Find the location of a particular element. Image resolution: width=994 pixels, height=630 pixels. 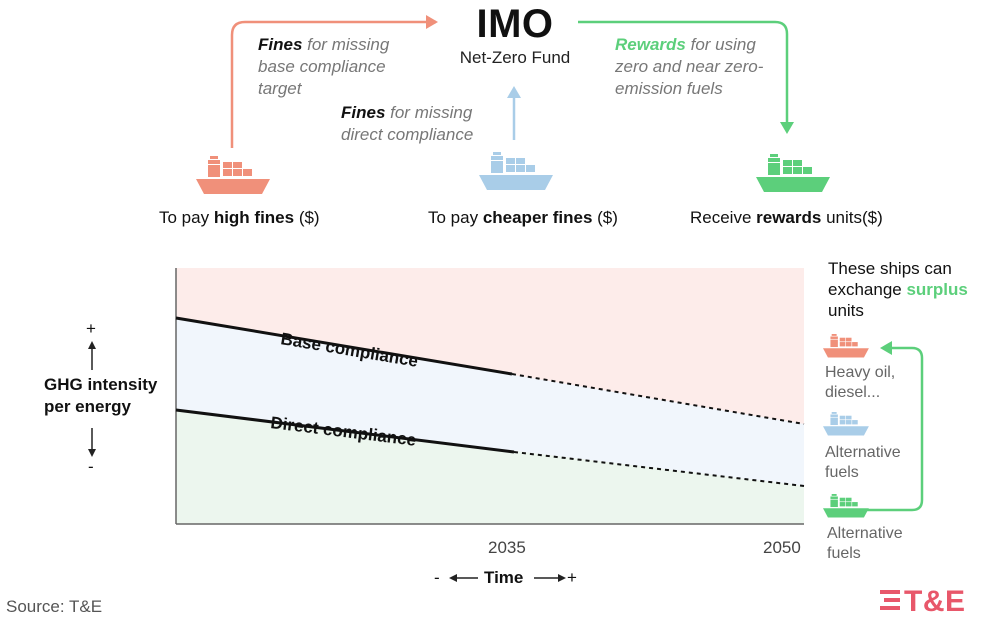

base-compliance-line is located at coordinates (344, 346).